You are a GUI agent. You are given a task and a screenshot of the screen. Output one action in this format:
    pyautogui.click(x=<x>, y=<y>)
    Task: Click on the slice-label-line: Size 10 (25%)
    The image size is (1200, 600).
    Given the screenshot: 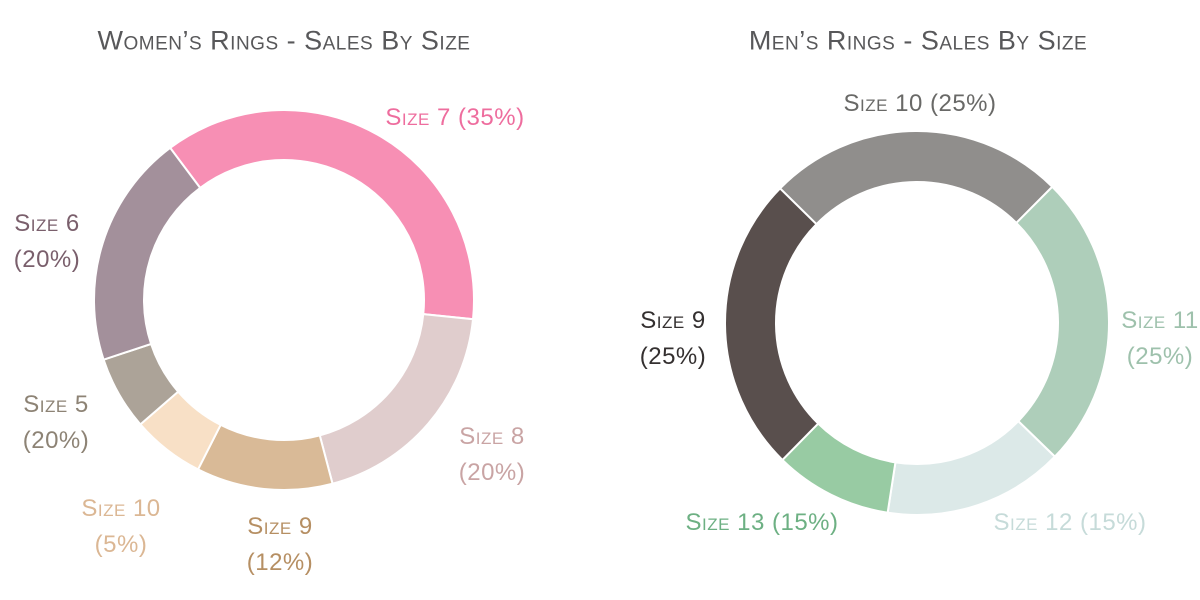 What is the action you would take?
    pyautogui.click(x=920, y=103)
    